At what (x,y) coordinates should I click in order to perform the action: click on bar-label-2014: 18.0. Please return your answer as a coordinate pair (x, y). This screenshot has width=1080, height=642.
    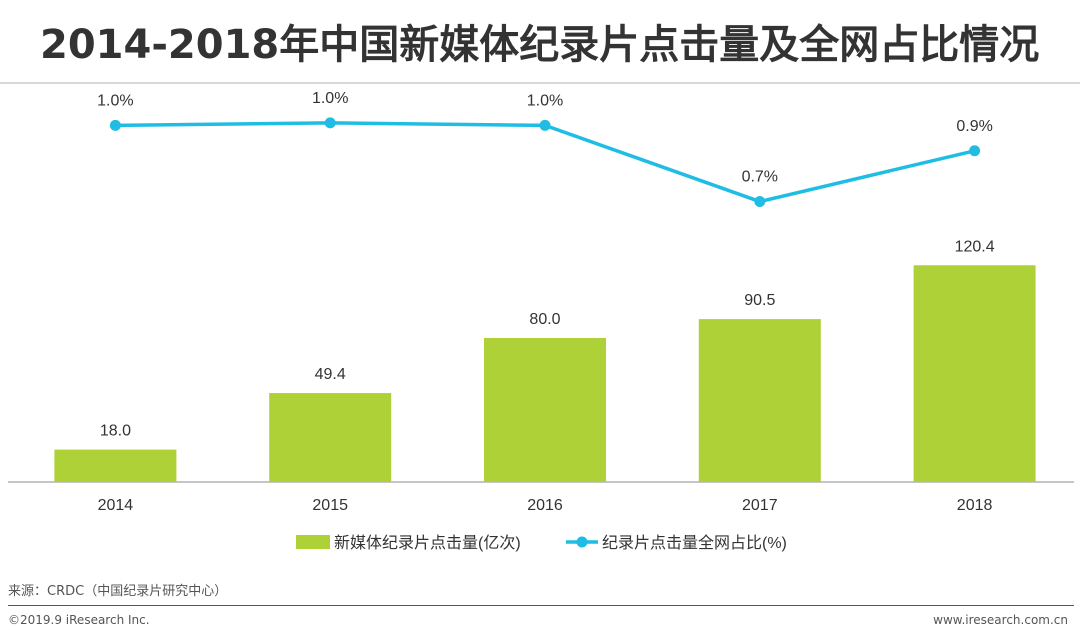
    Looking at the image, I should click on (115, 431).